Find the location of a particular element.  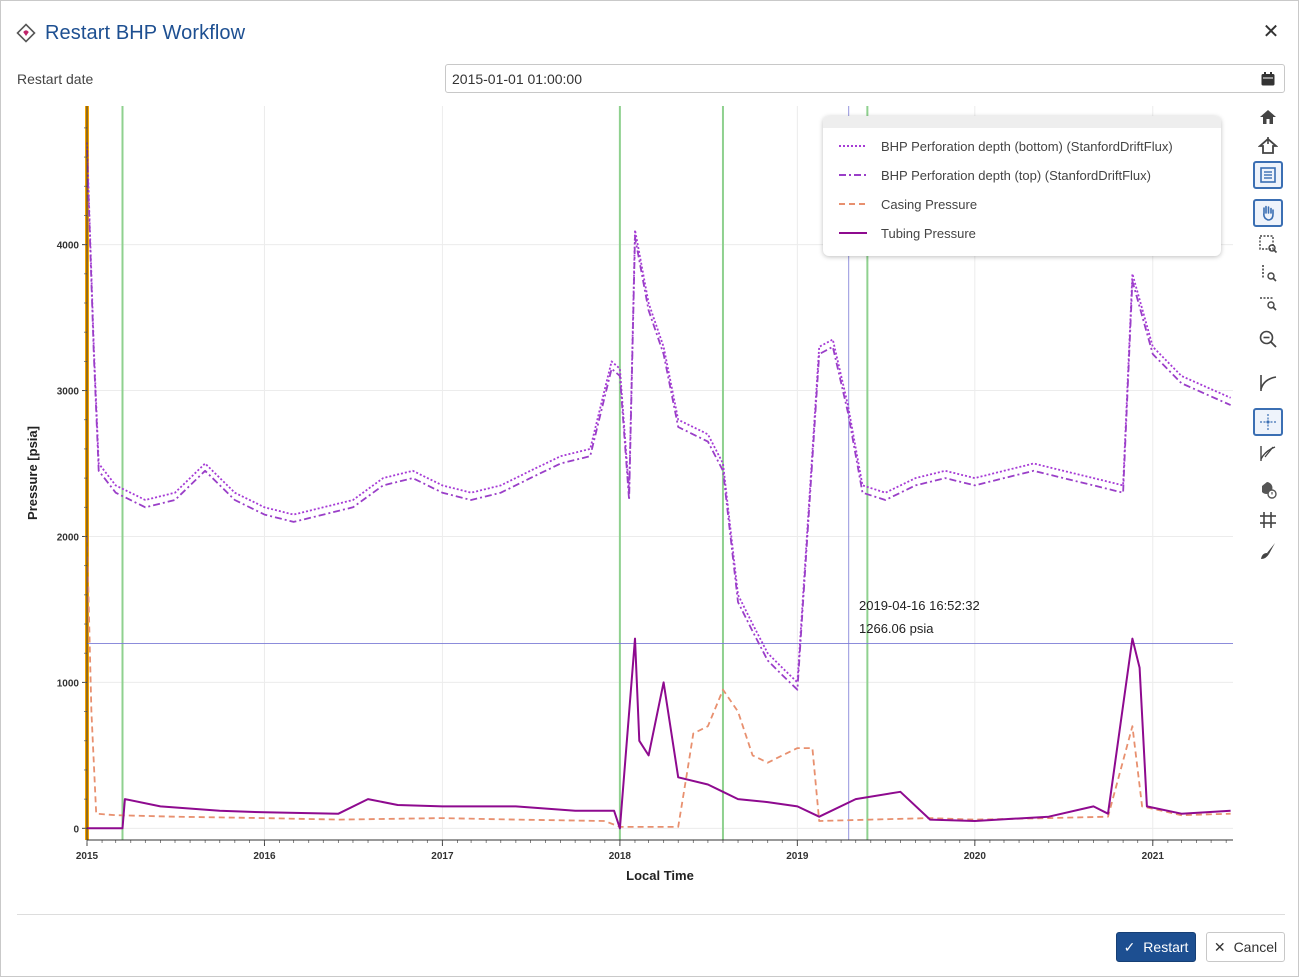

x-tick-label: 2021 is located at coordinates (1153, 856).